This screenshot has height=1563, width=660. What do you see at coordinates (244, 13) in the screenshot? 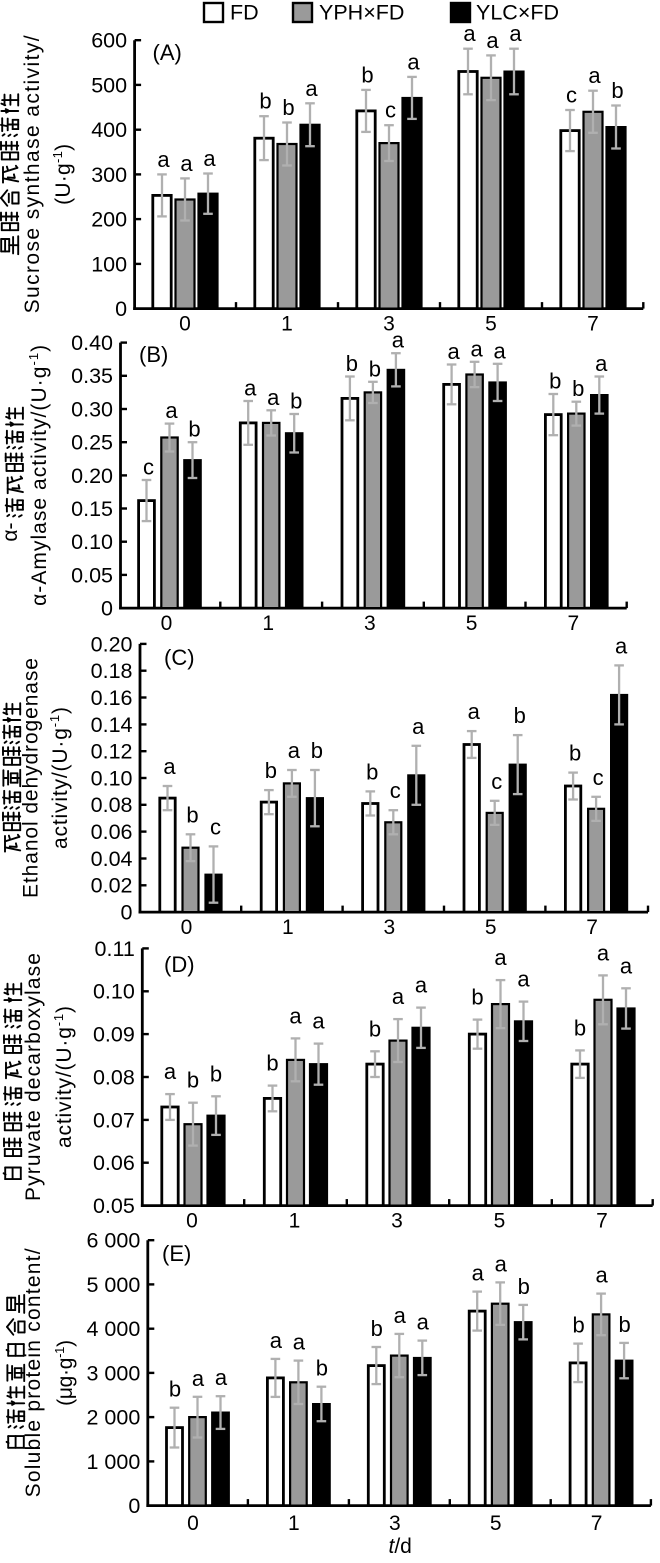
I see `svg-text: FD` at bounding box center [244, 13].